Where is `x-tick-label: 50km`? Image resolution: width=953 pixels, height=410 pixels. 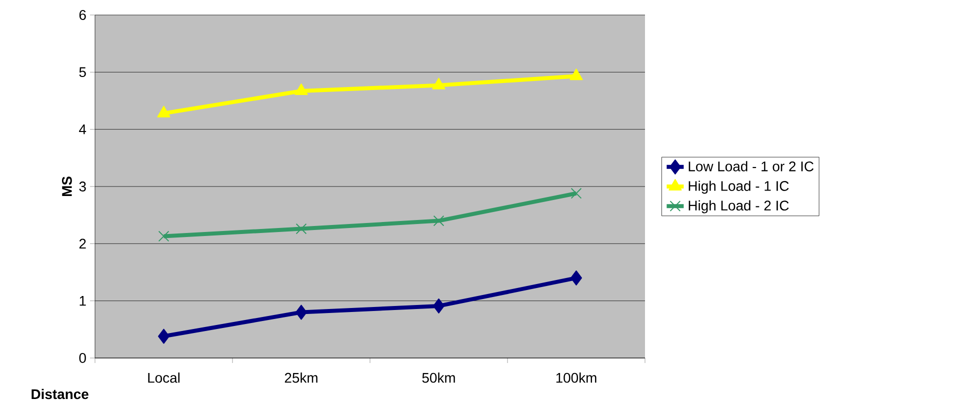
x-tick-label: 50km is located at coordinates (438, 377).